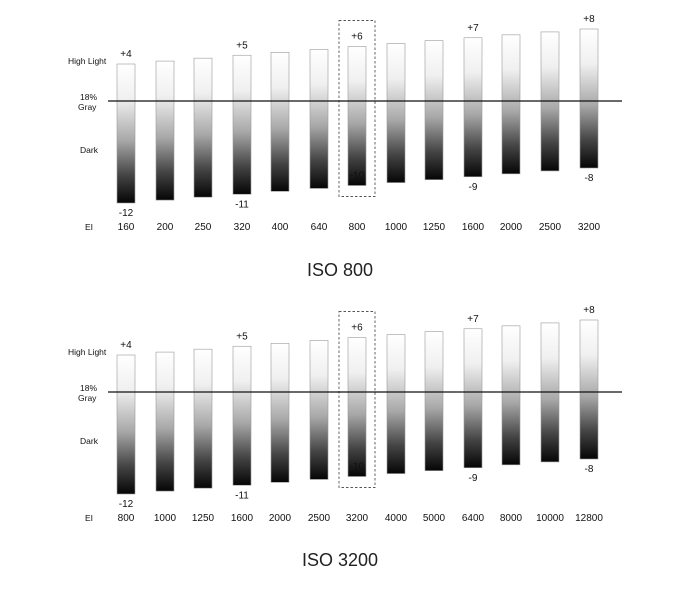 This screenshot has width=681, height=593. What do you see at coordinates (242, 227) in the screenshot?
I see `ei-value: 320` at bounding box center [242, 227].